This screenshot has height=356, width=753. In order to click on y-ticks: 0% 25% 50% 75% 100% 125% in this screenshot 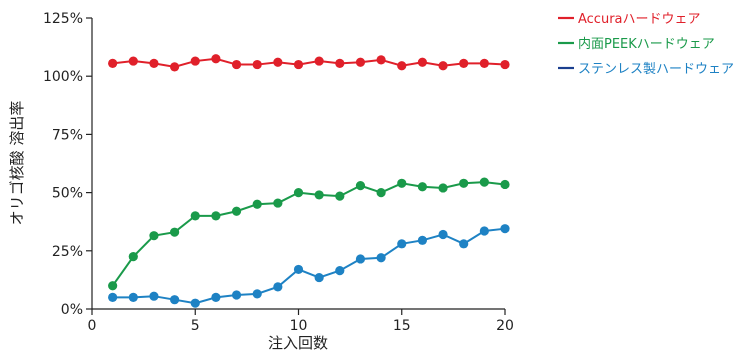, I will do `click(67, 164)`.